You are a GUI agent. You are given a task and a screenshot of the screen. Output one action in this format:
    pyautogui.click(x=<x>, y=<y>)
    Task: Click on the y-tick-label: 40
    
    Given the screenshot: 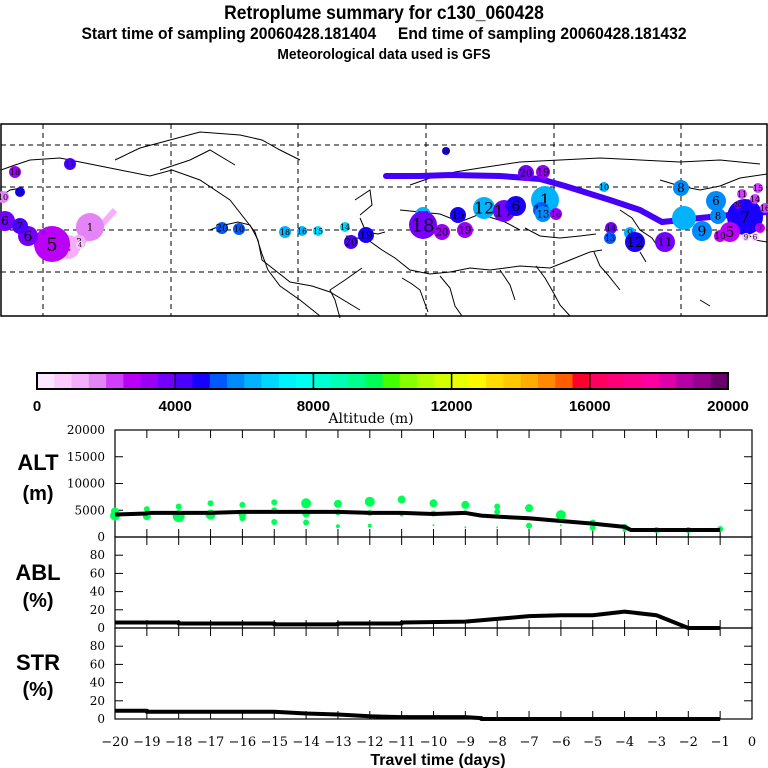 What is the action you would take?
    pyautogui.click(x=97, y=592)
    